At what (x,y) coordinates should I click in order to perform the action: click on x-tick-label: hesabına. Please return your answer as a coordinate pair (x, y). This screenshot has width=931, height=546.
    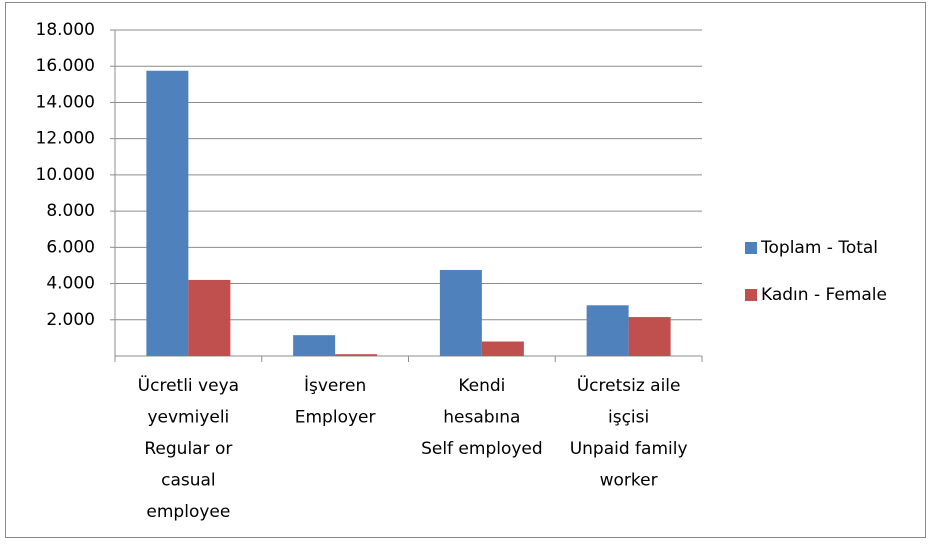
    Looking at the image, I should click on (481, 418).